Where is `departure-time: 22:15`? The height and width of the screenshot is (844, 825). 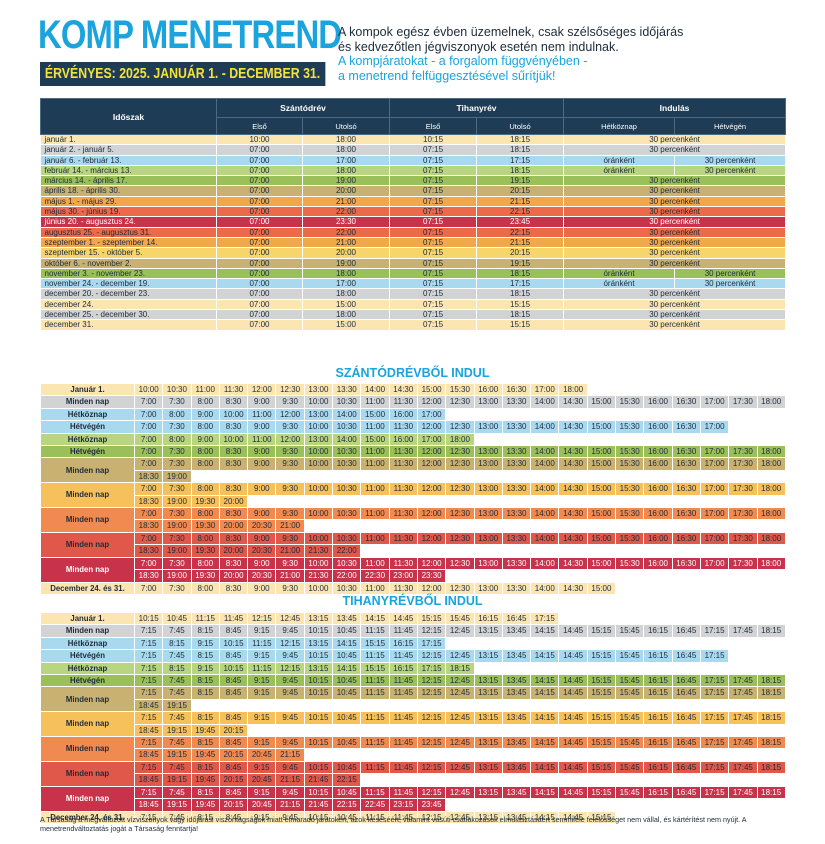
departure-time: 22:15 is located at coordinates (347, 805).